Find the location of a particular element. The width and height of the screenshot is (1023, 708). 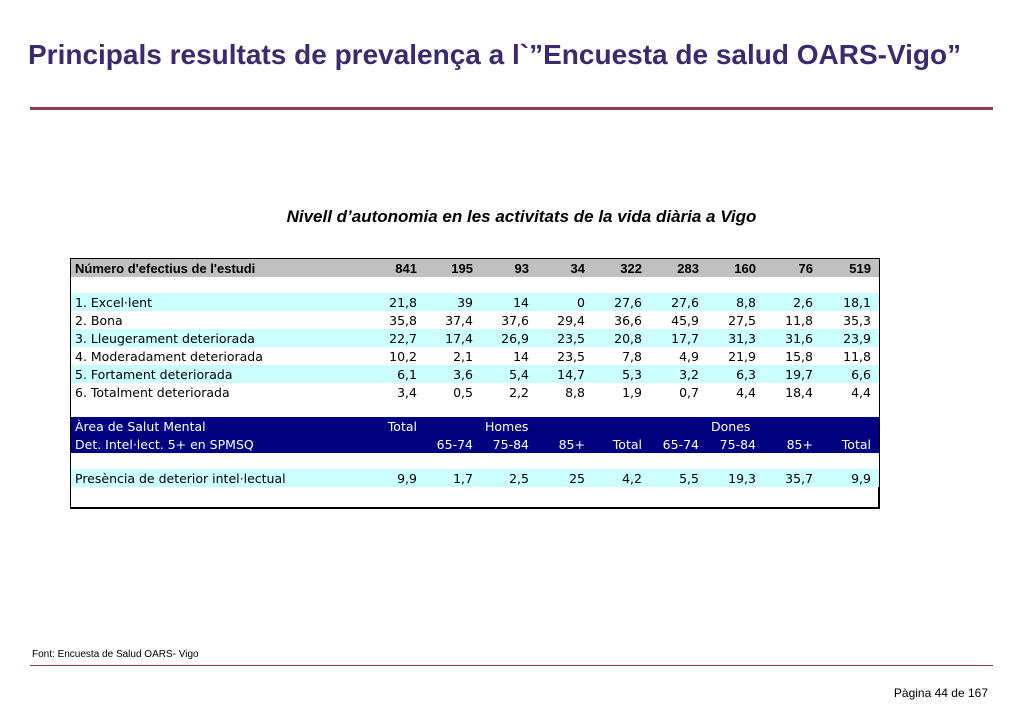

table-cell: 0,7 is located at coordinates (678, 392).